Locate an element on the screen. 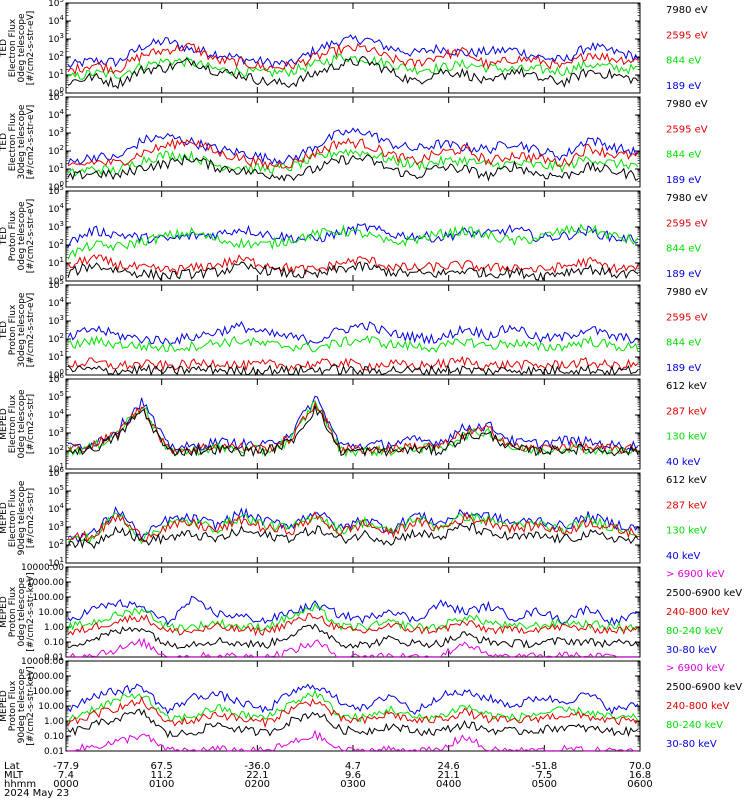 Image resolution: width=750 pixels, height=800 pixels. x-tick-label-hhmm: 0600 is located at coordinates (639, 784).